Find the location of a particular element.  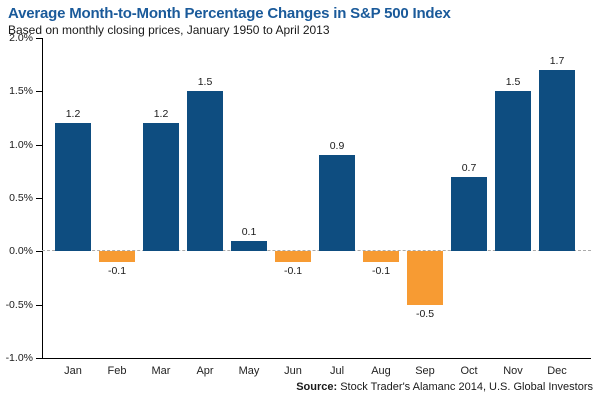

source-label: Source: is located at coordinates (317, 387).